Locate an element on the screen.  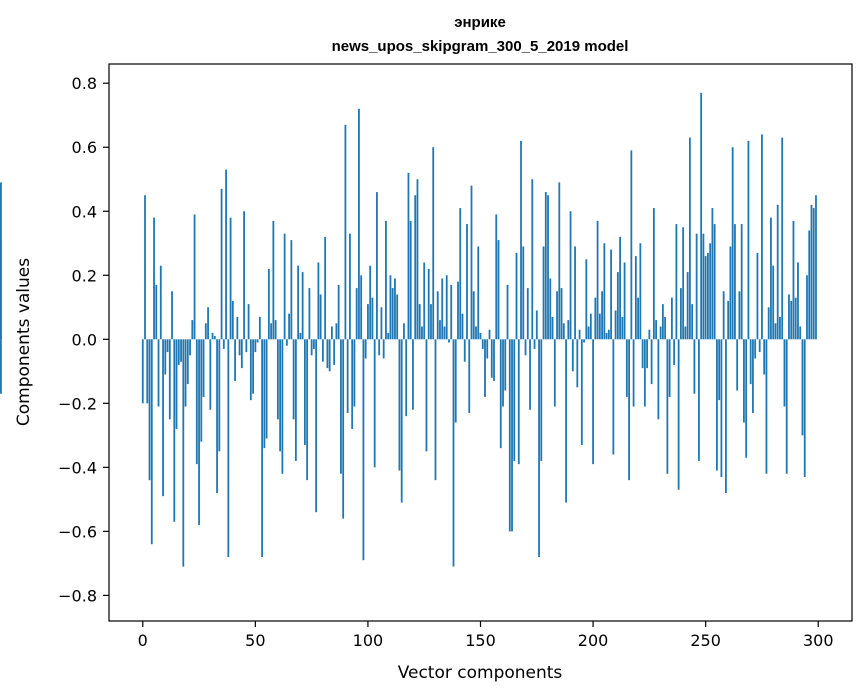
y-tick-label: 0.0 is located at coordinates (84, 339).